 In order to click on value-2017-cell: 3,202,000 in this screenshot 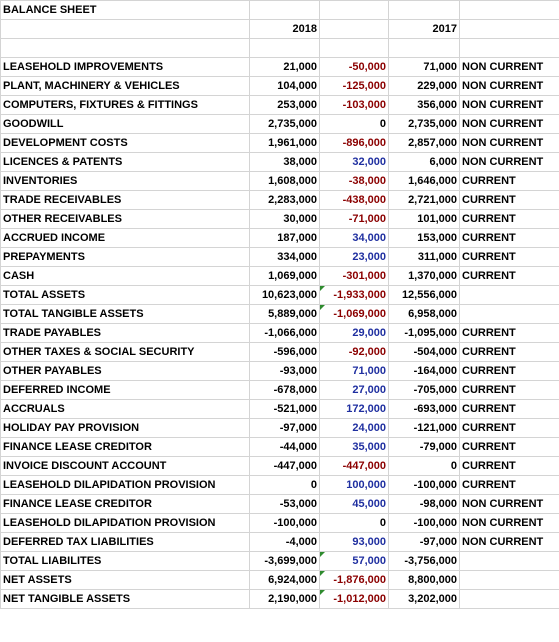, I will do `click(424, 599)`.